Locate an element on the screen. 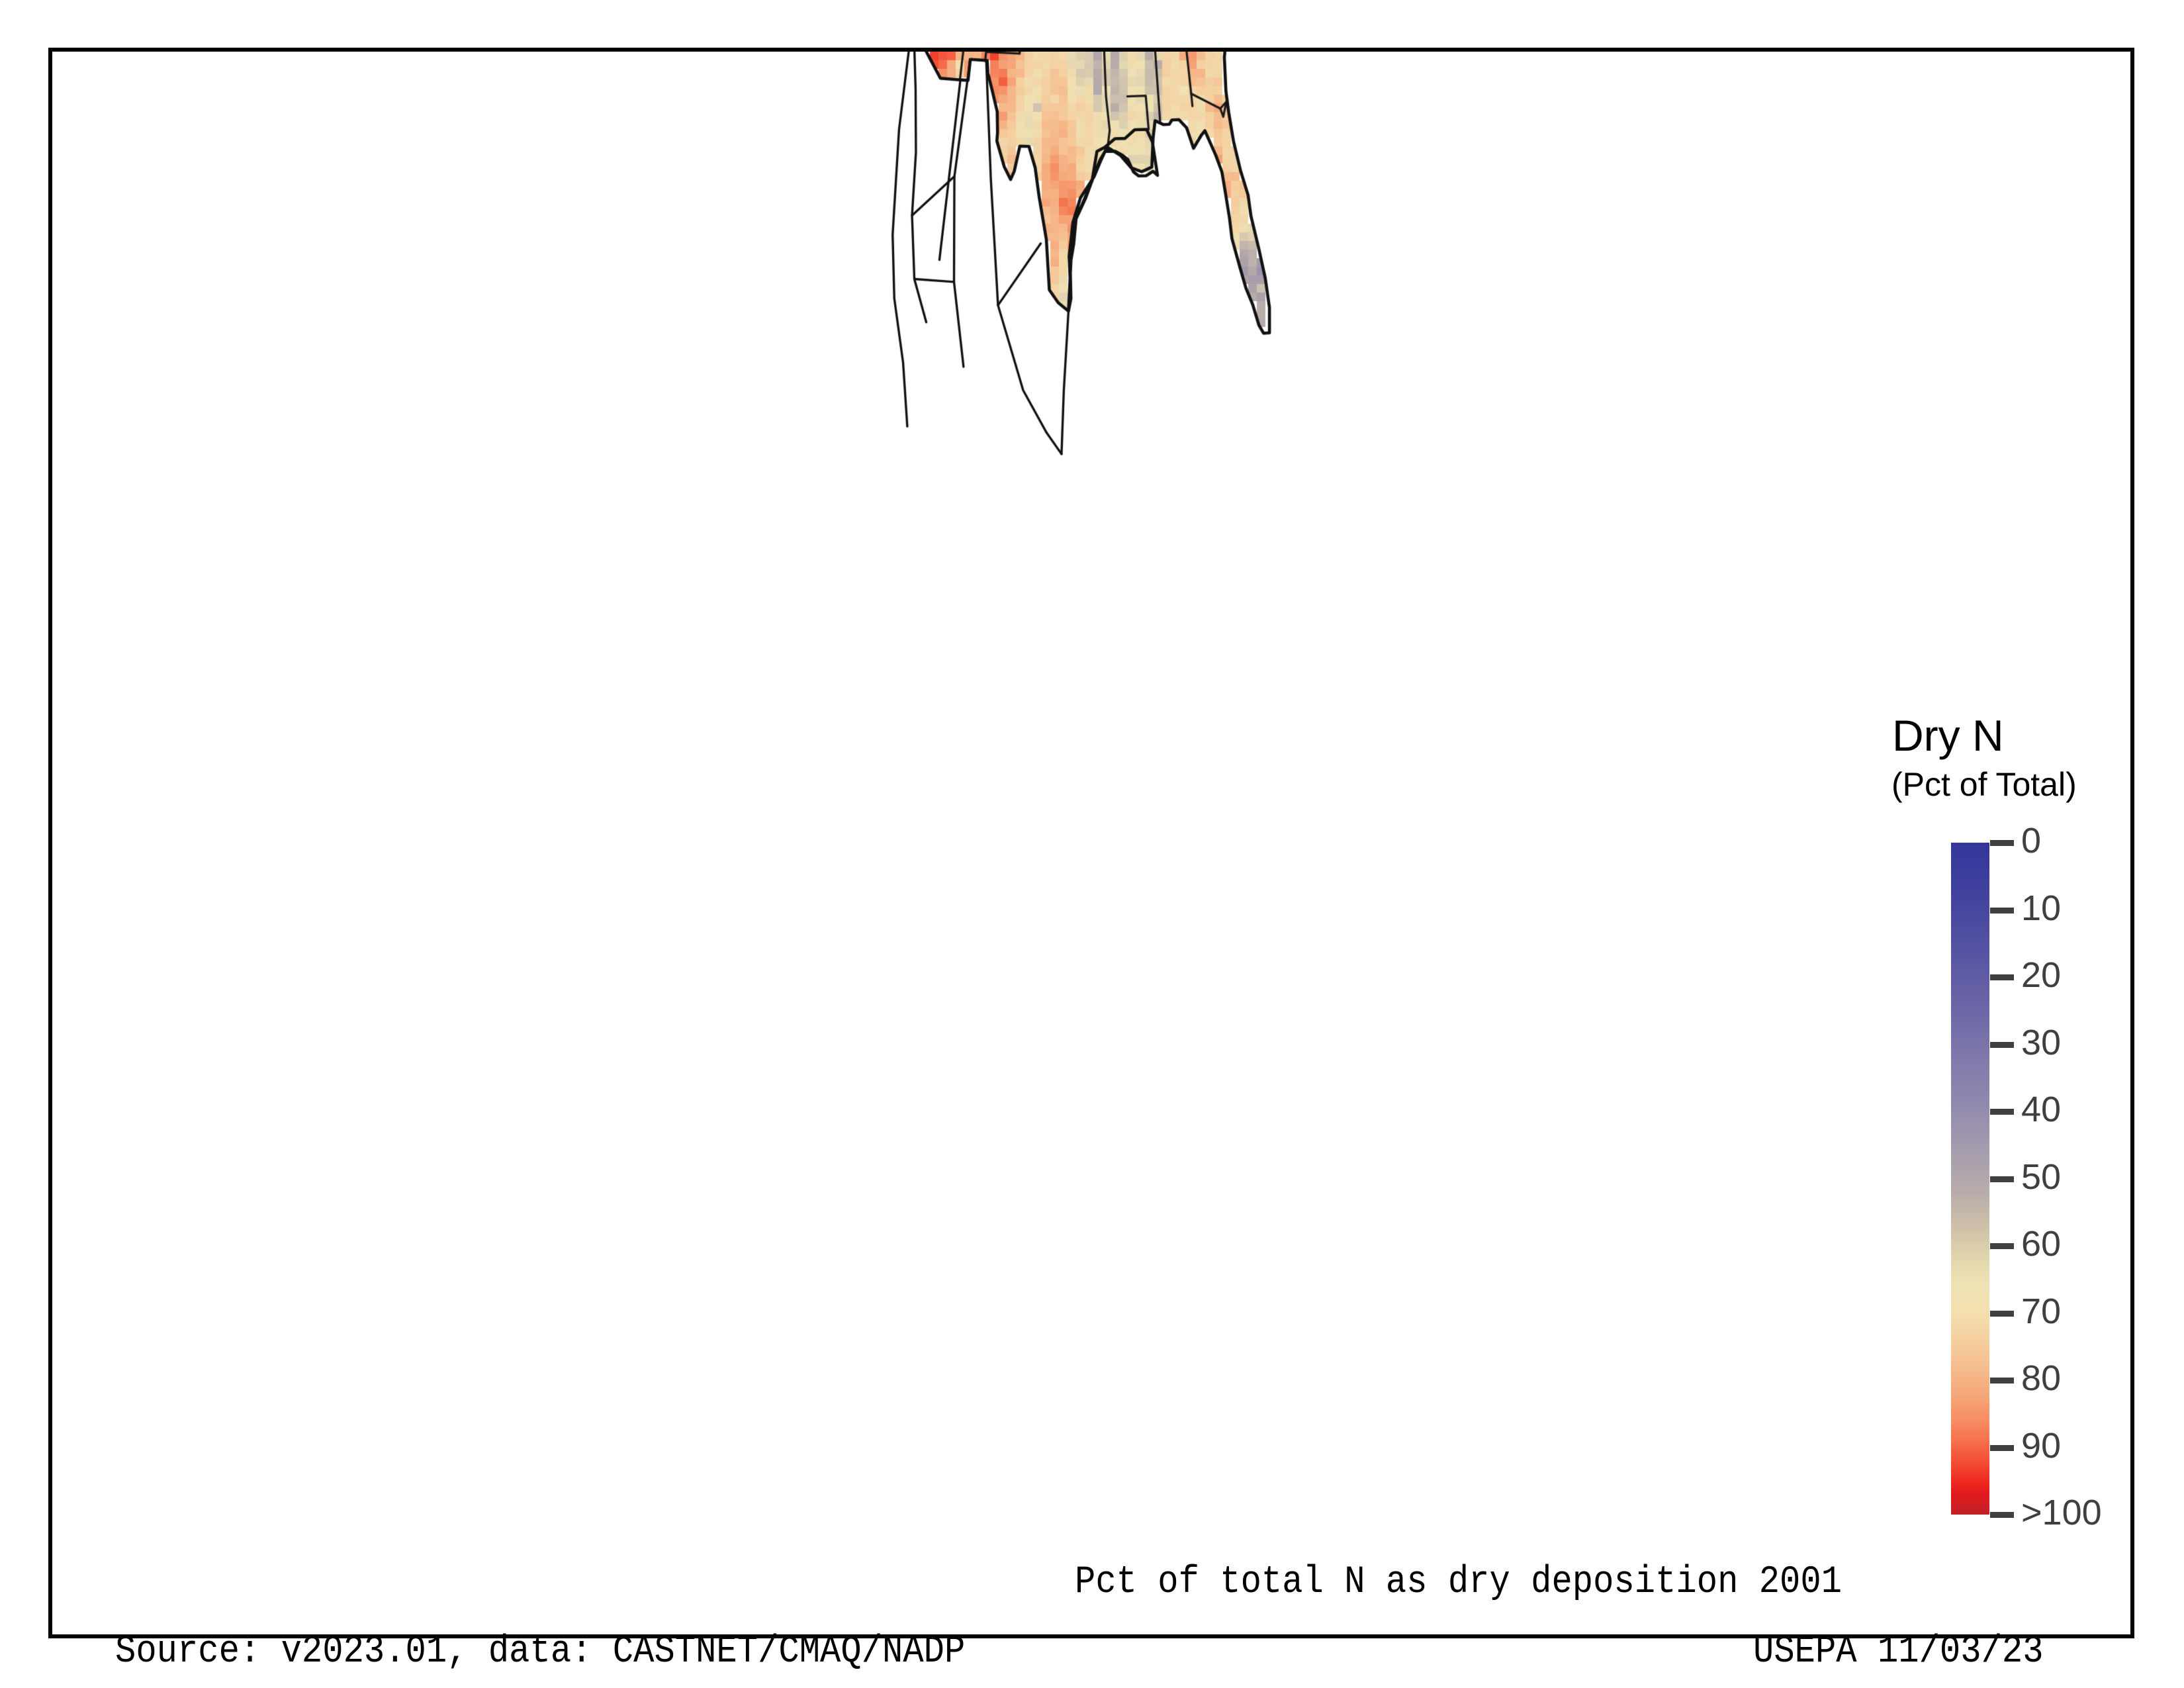 The image size is (2184, 1688). colorbar-tick-label: 40 is located at coordinates (2042, 1109).